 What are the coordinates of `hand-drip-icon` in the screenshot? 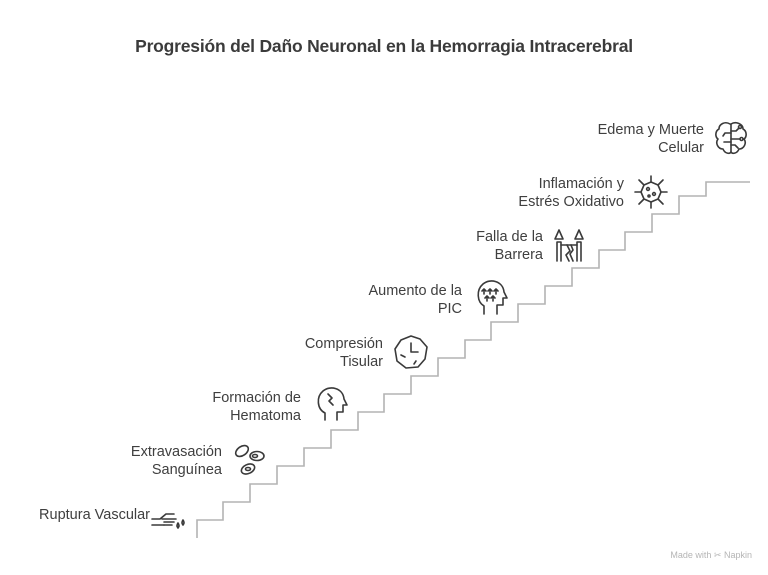 It's located at (168, 521).